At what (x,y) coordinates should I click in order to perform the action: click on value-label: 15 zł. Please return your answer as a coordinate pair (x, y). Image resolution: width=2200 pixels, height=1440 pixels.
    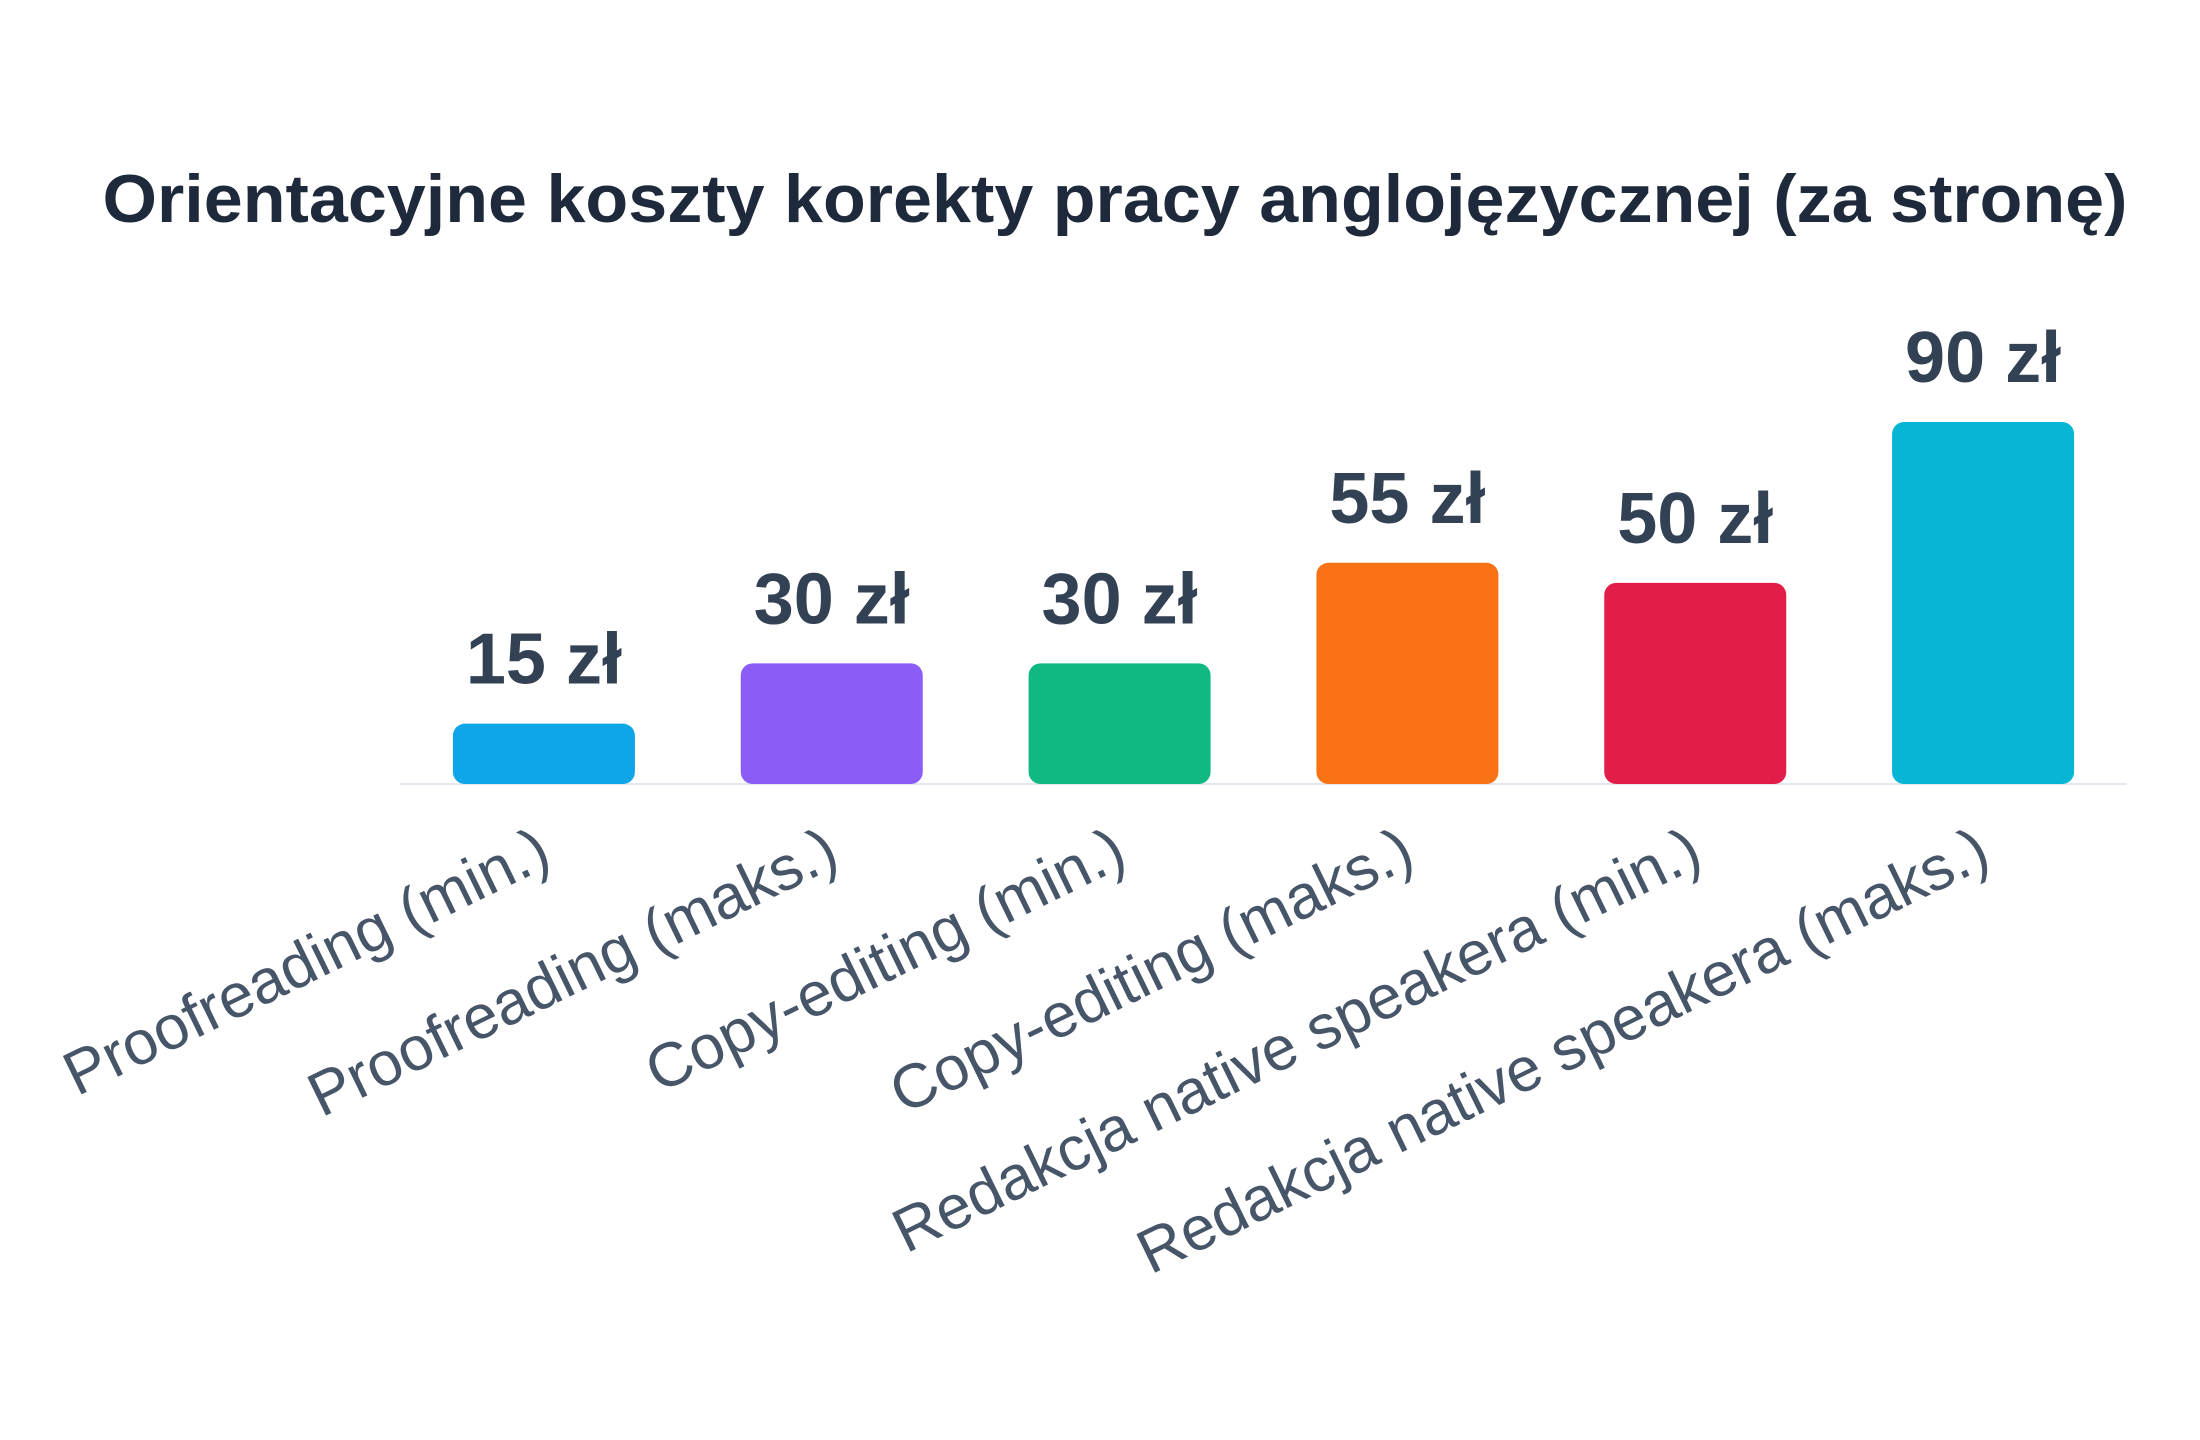
    Looking at the image, I should click on (544, 660).